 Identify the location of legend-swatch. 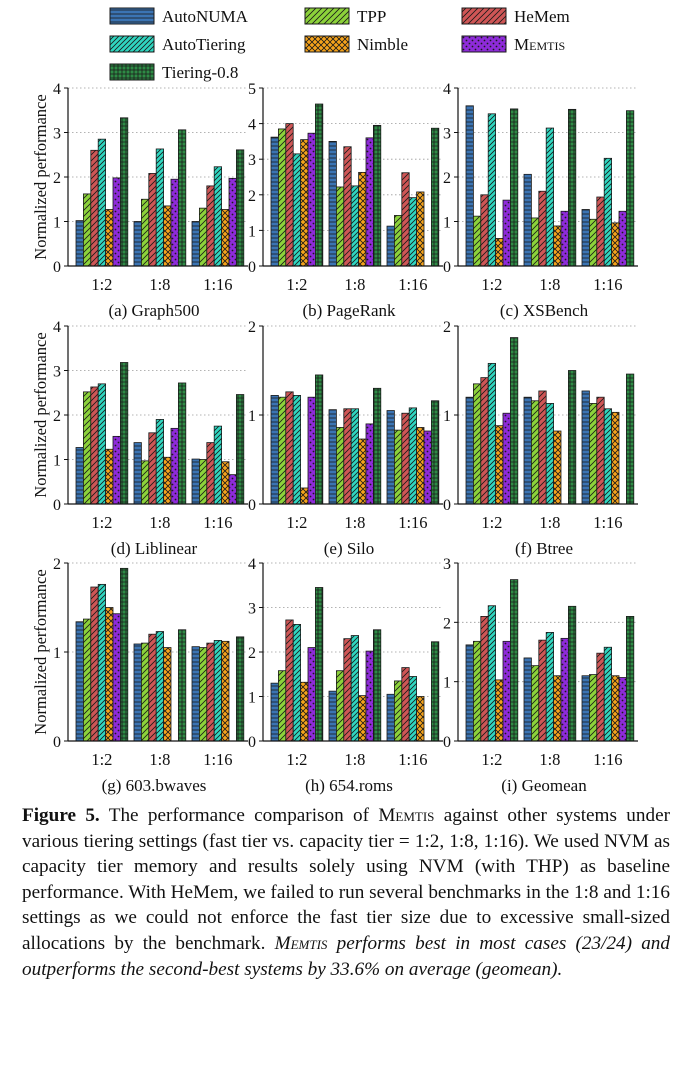
(327, 44).